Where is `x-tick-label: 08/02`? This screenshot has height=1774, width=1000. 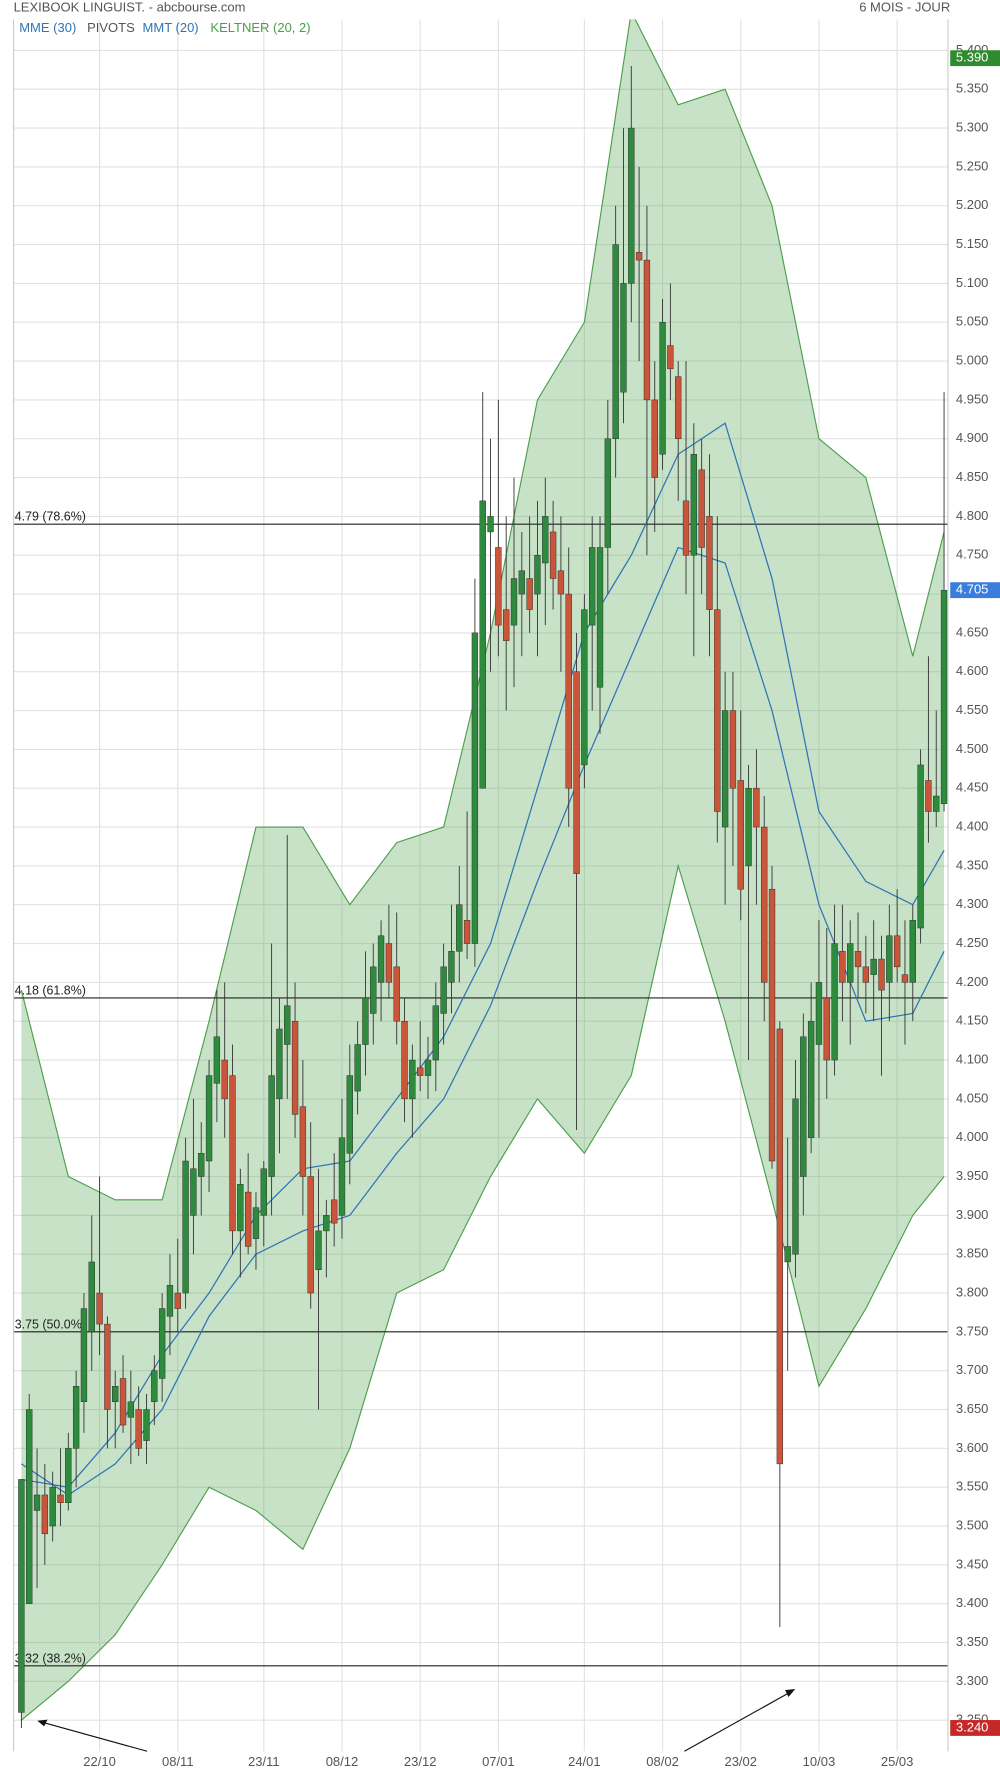
x-tick-label: 08/02 is located at coordinates (662, 1761).